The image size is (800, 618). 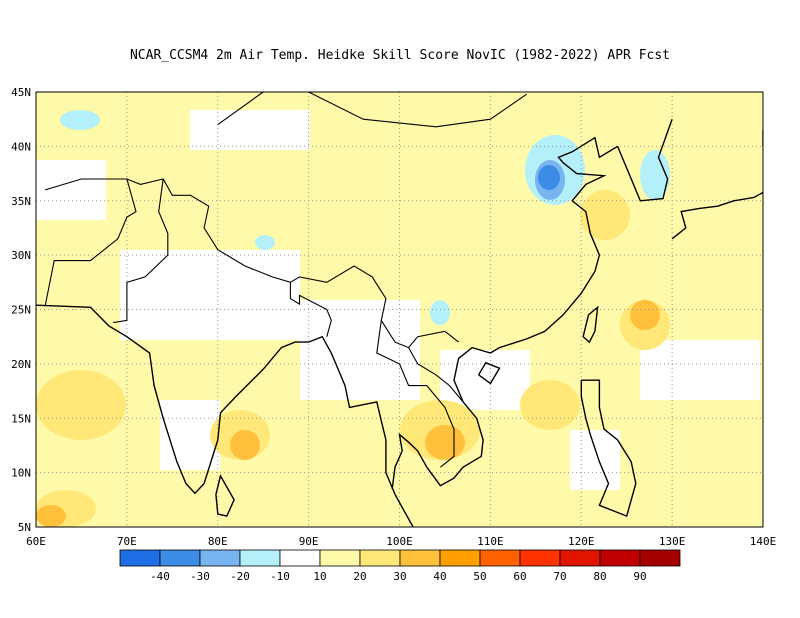 I want to click on colorbar-label: -30, so click(x=200, y=576).